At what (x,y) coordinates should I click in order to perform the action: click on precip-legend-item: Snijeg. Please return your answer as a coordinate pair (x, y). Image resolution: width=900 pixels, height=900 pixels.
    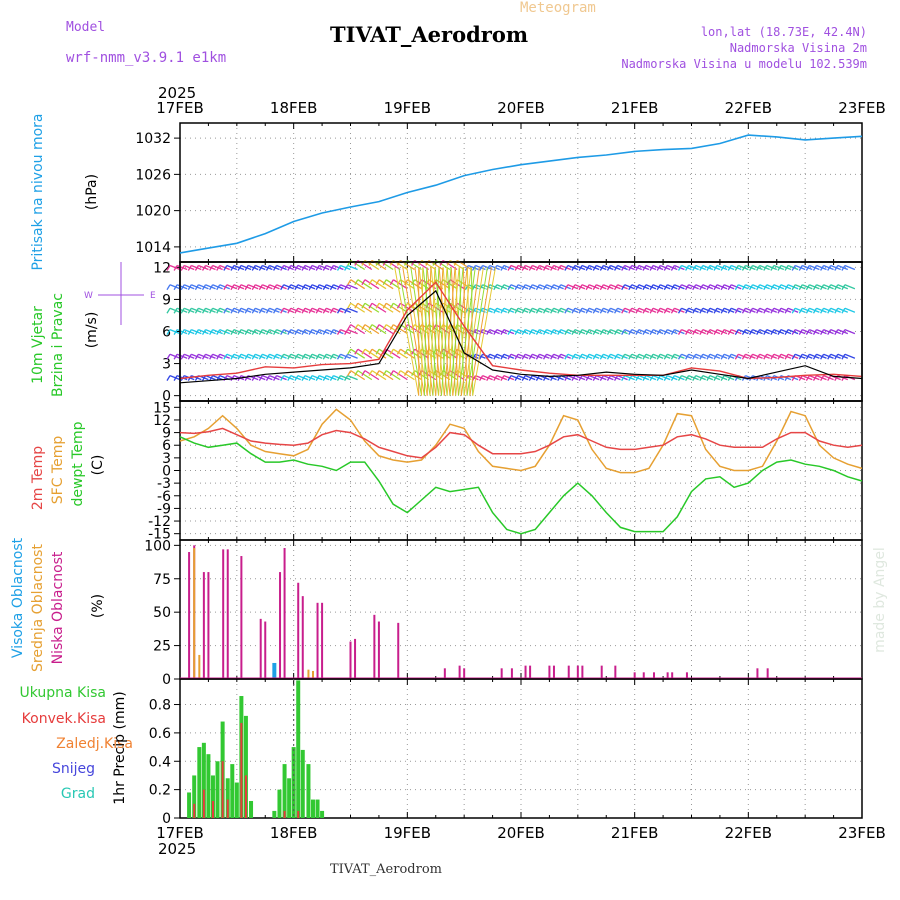
    Looking at the image, I should click on (73, 769).